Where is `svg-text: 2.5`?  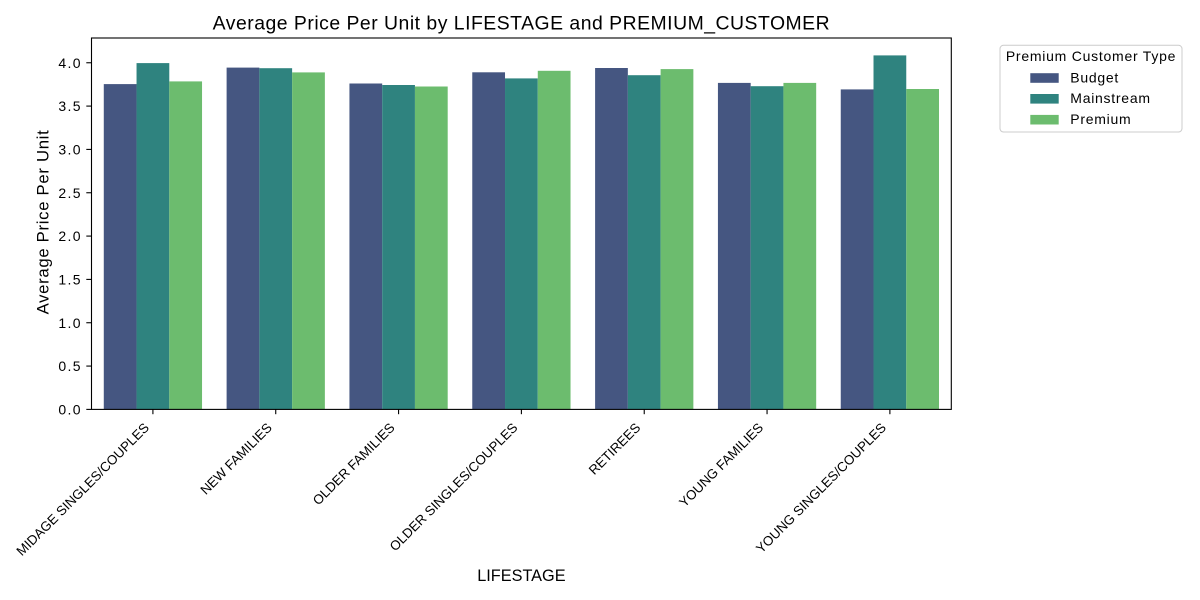
svg-text: 2.5 is located at coordinates (69, 193).